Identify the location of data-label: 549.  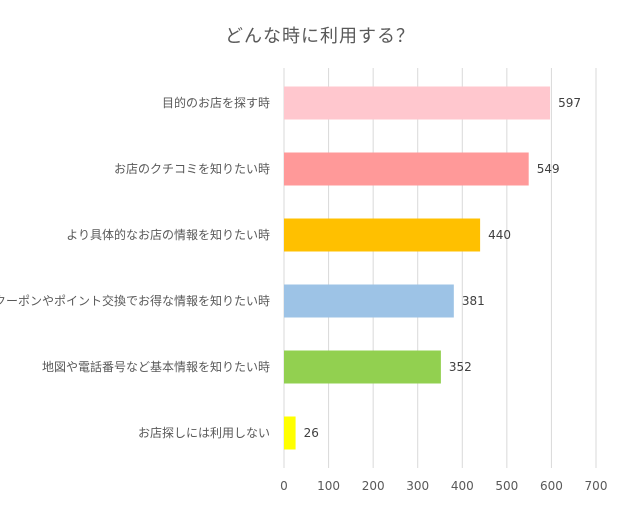
(548, 169).